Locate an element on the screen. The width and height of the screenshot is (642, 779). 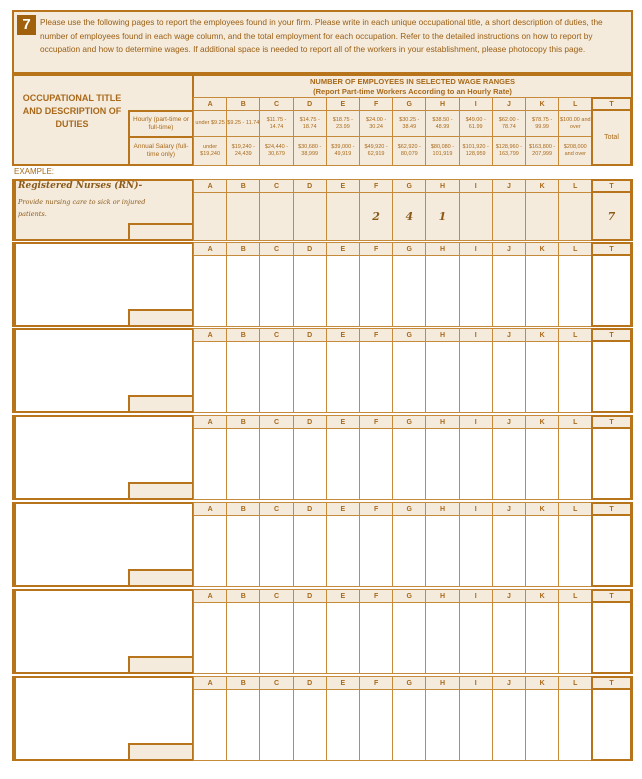
column-letter-c: C is located at coordinates (276, 509).